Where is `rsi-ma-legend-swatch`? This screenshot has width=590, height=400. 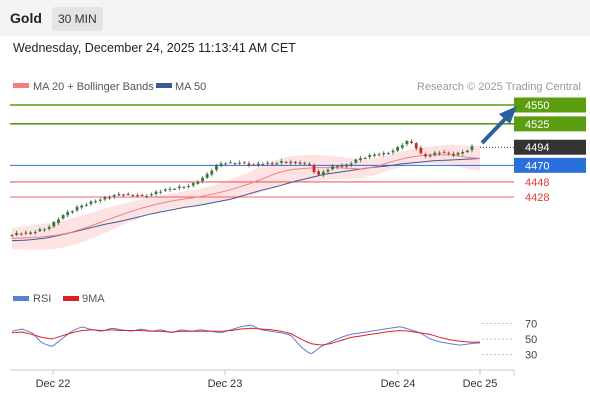
rsi-ma-legend-swatch is located at coordinates (71, 298).